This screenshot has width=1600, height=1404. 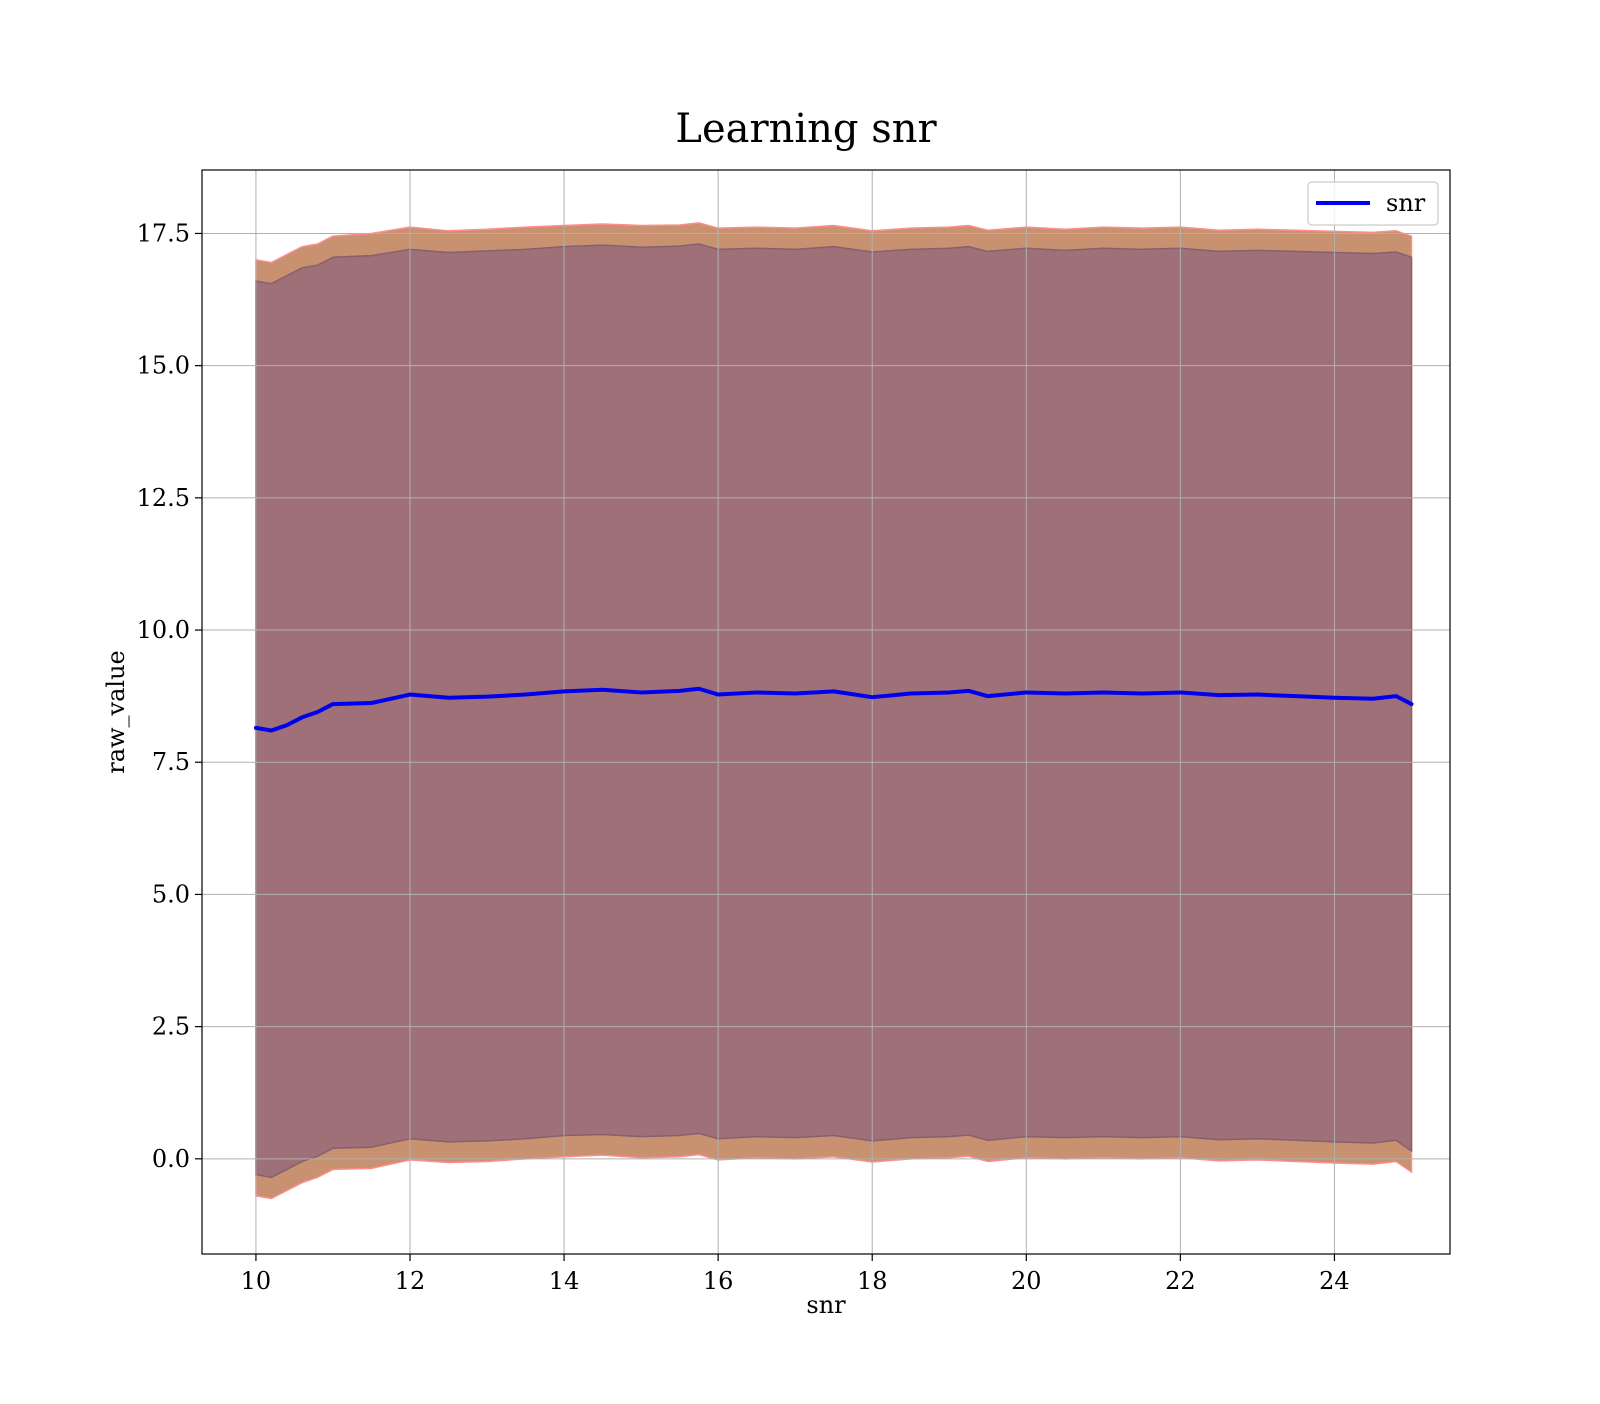 What do you see at coordinates (872, 1281) in the screenshot?
I see `x-tick-label: 18` at bounding box center [872, 1281].